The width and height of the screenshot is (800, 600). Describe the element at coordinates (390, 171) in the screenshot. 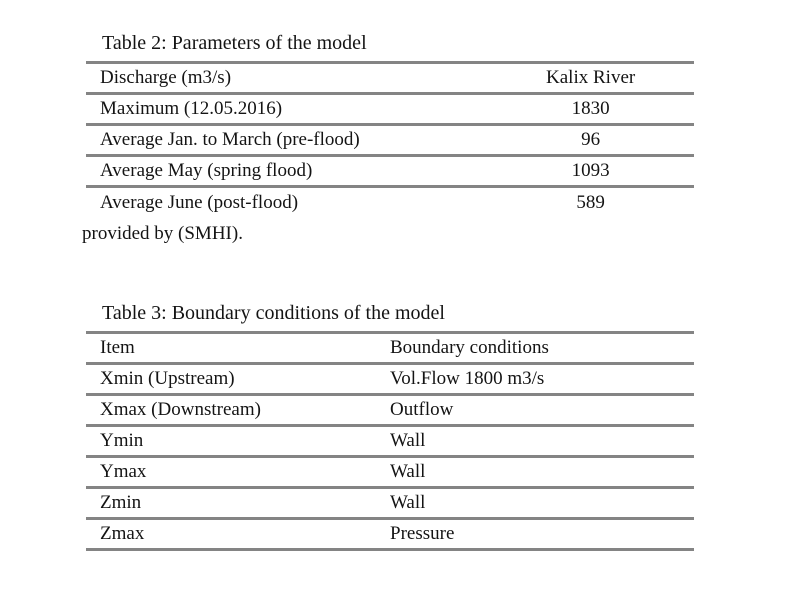

I see `table-row: Average May (spring flood) 1093` at that location.